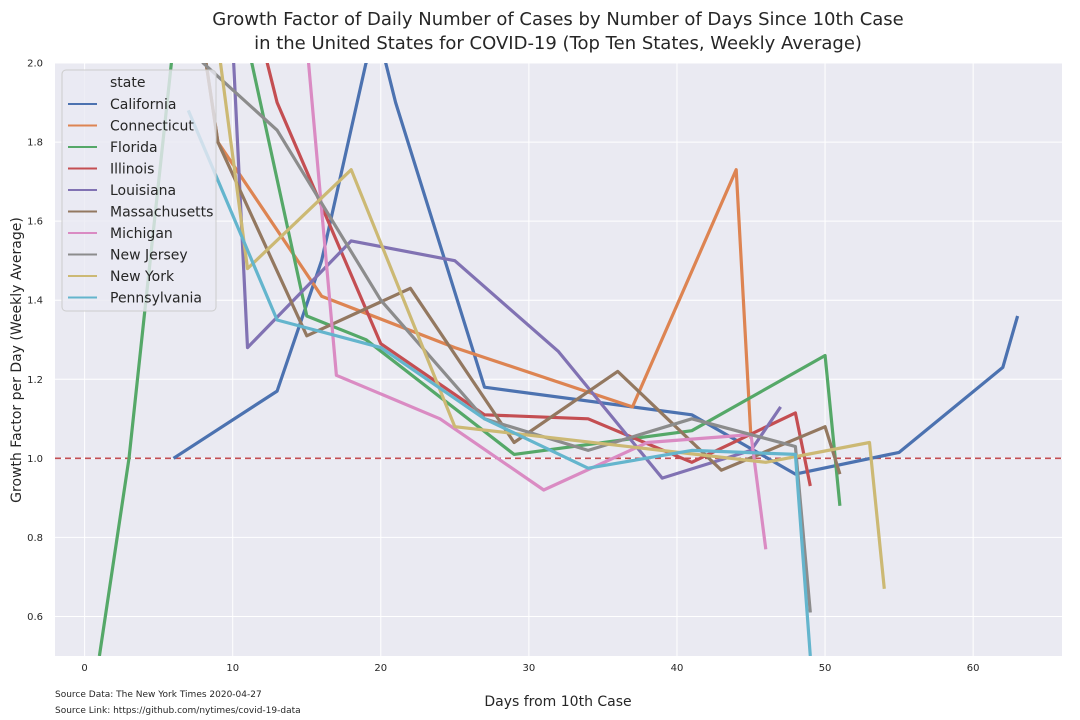 This screenshot has width=1080, height=720. What do you see at coordinates (142, 277) in the screenshot?
I see `legend-label-new-york: New York` at bounding box center [142, 277].